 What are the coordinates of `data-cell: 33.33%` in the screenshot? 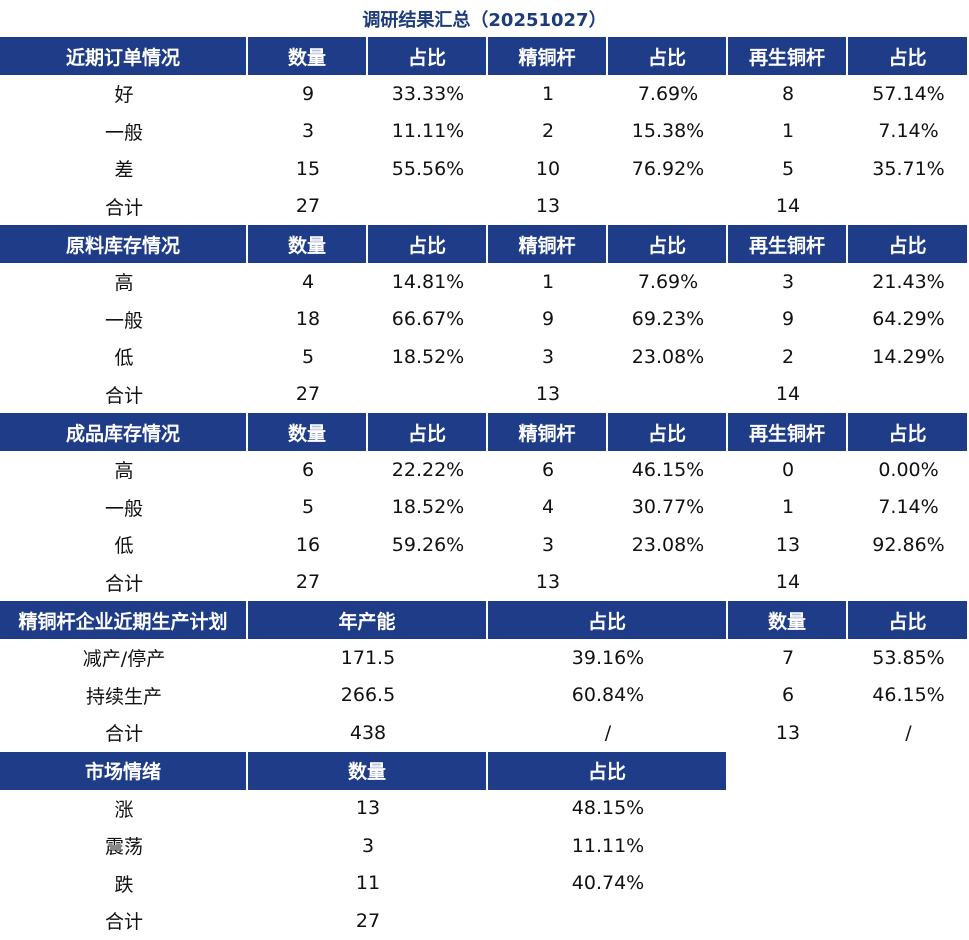 It's located at (428, 93).